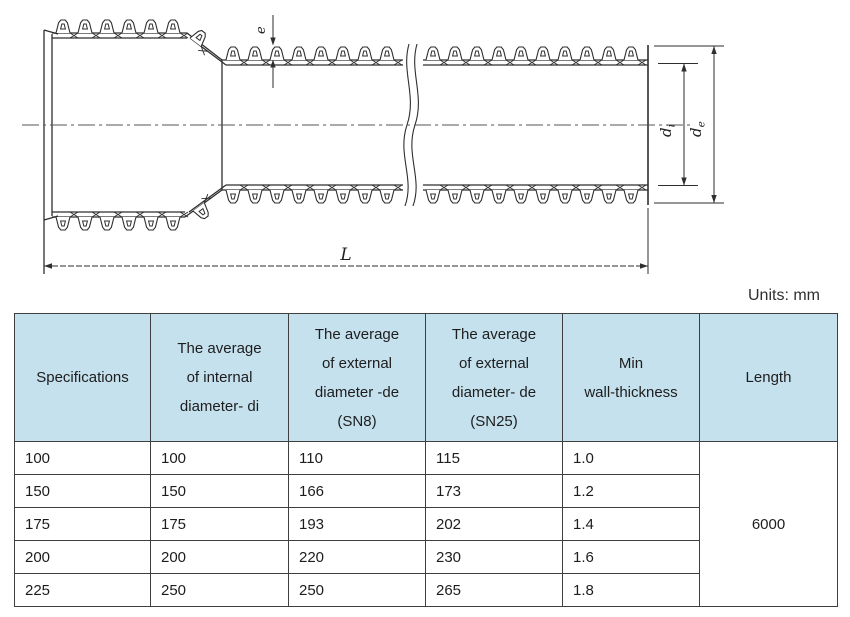 This screenshot has width=850, height=617. I want to click on table-cell: 202, so click(494, 524).